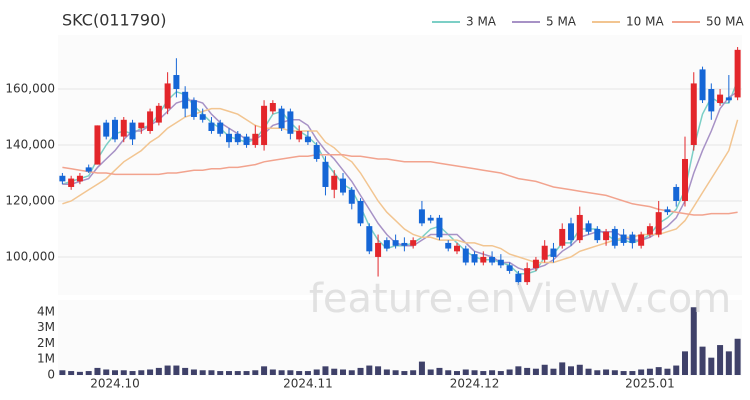 Image resolution: width=750 pixels, height=400 pixels. I want to click on y-tick-label: 4M, so click(46, 311).